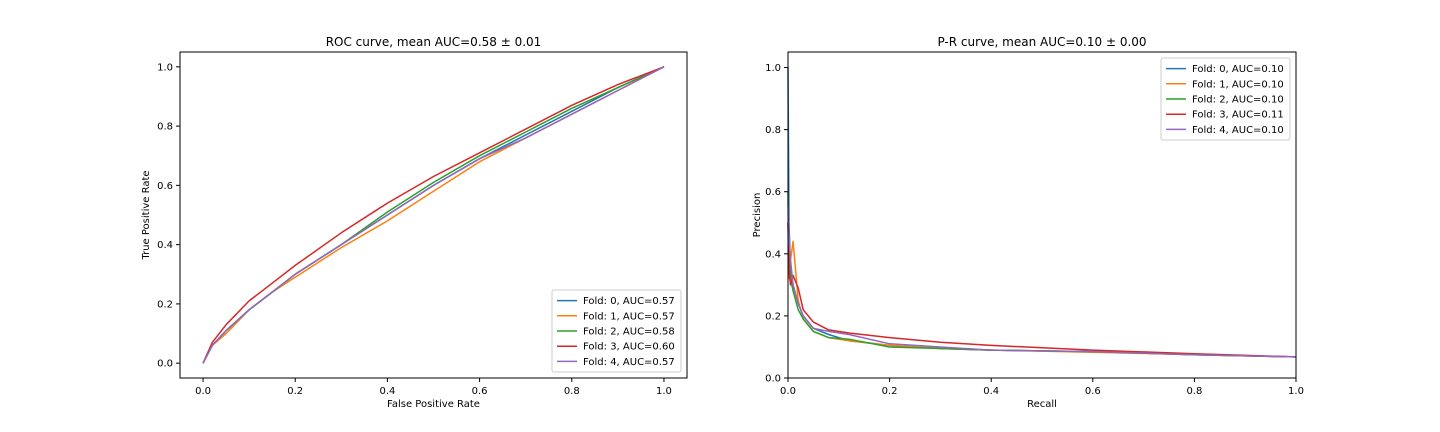 The height and width of the screenshot is (432, 1440). I want to click on roc-legend-label-4: Fold: 4, AUC=0.57, so click(629, 362).